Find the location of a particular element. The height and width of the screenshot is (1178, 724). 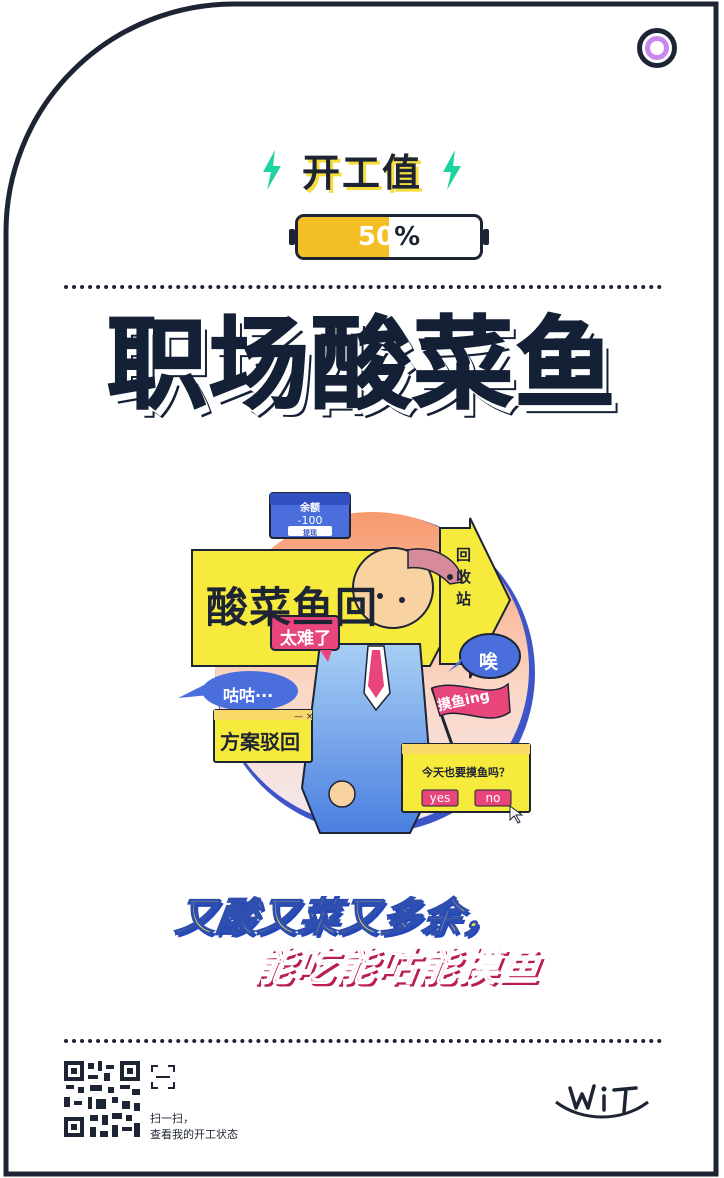

main-title: 职场酸菜鱼 is located at coordinates (361, 364).